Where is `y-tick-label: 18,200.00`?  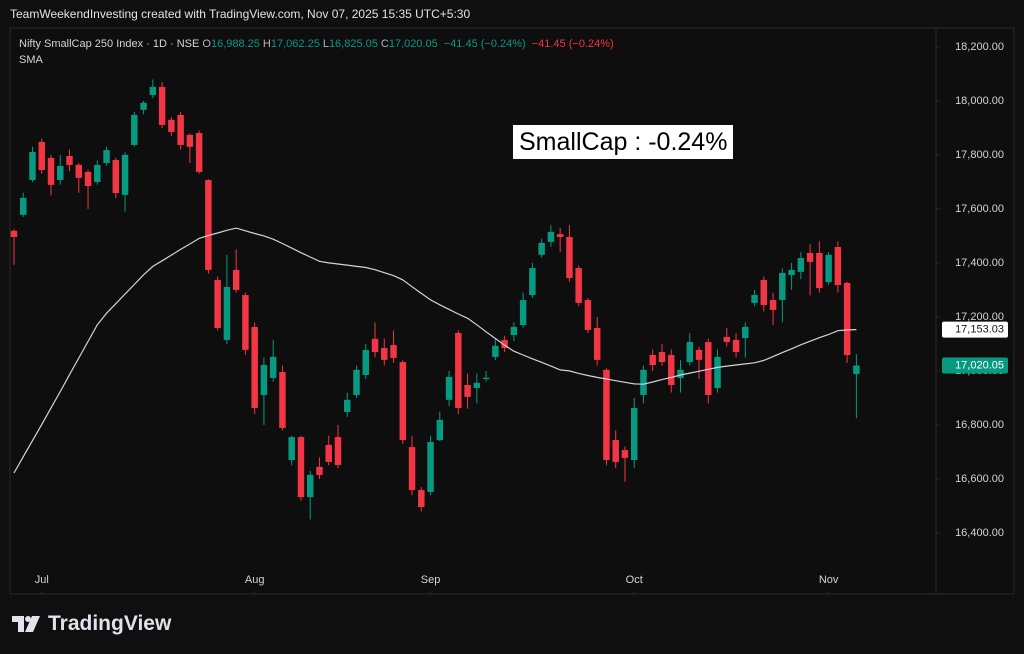
y-tick-label: 18,200.00 is located at coordinates (979, 47).